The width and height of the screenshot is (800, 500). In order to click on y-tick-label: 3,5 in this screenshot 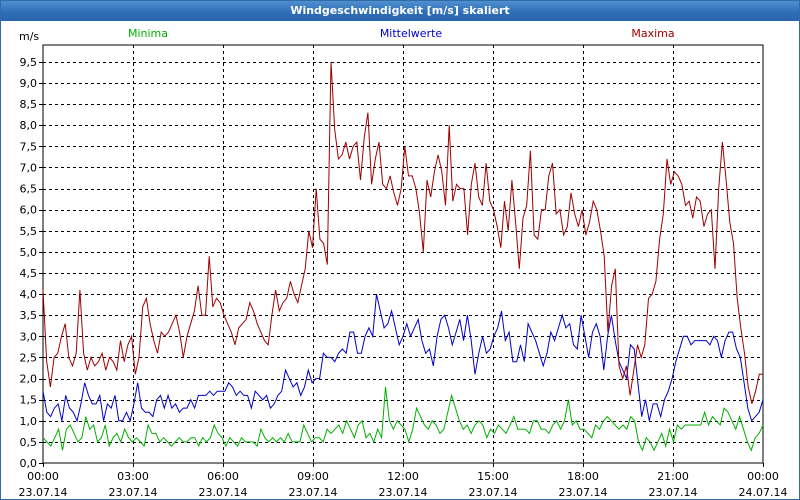, I will do `click(29, 315)`.